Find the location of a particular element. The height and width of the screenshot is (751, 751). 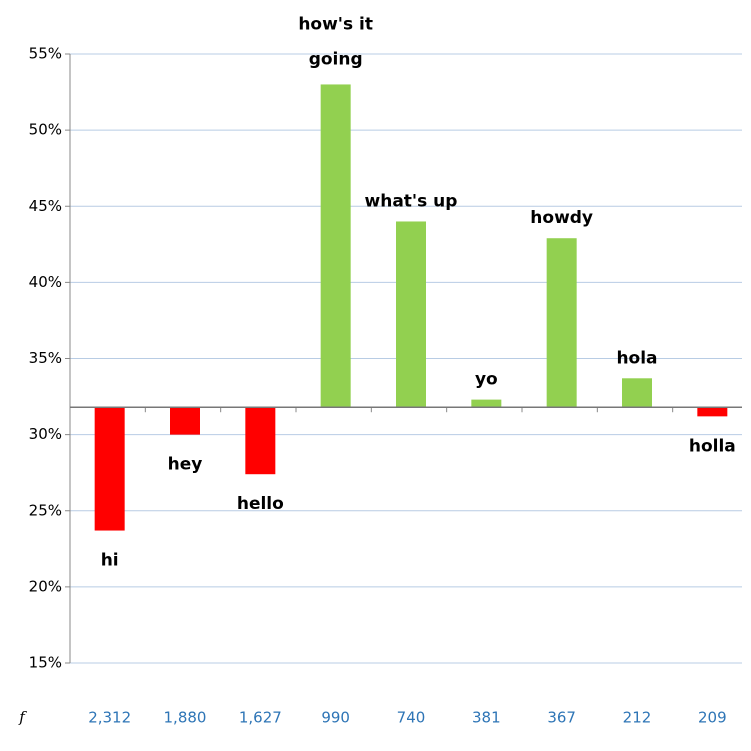

y-tick-label: 35% is located at coordinates (45, 358).